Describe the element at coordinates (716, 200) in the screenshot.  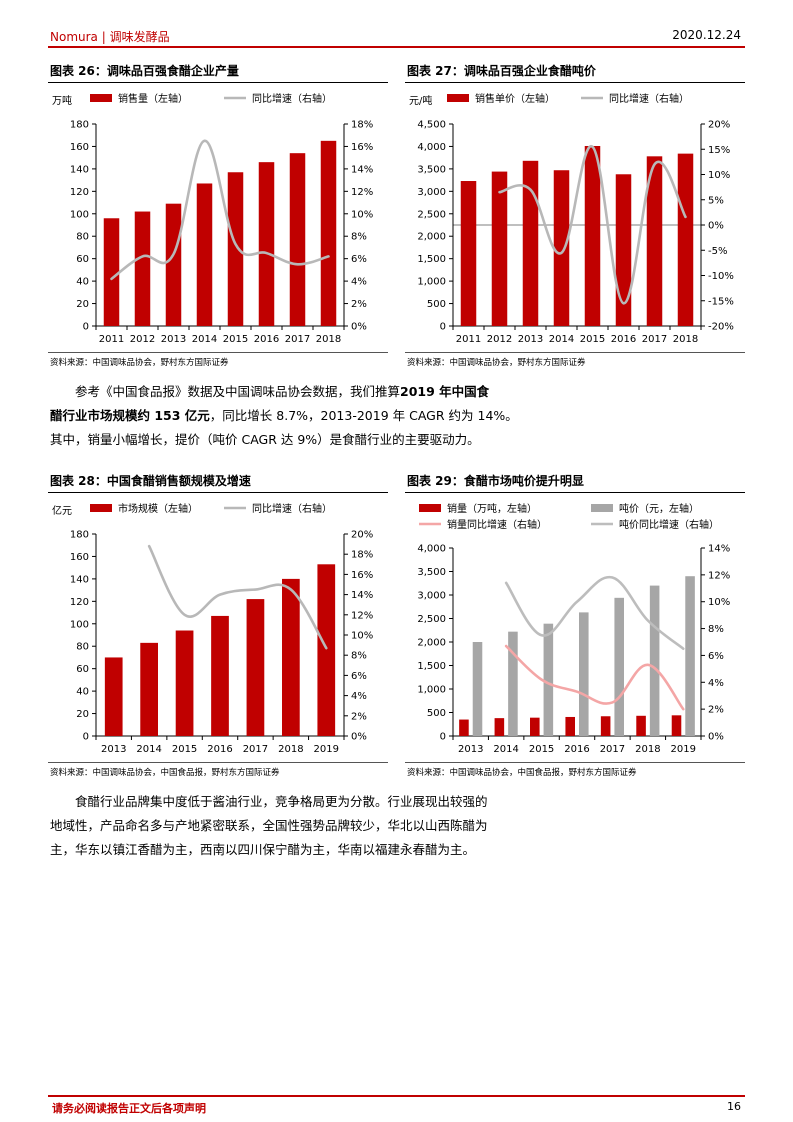
I see `tick-label-right: 5%` at that location.